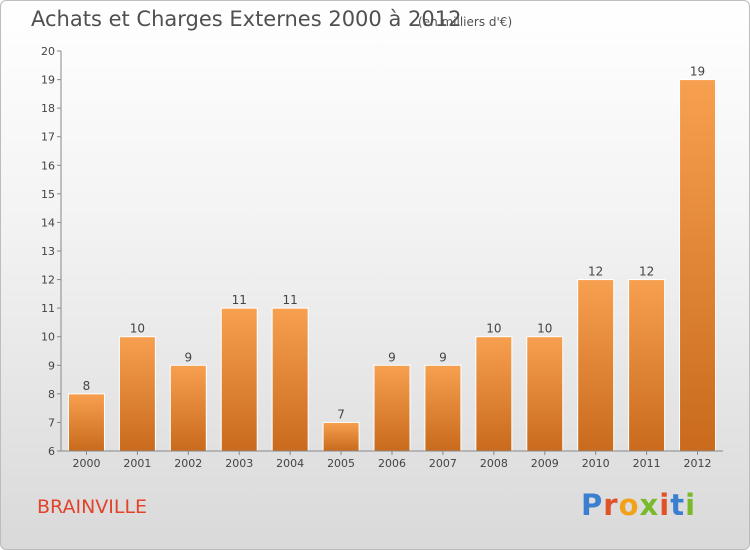 This screenshot has height=550, width=750. I want to click on y-tick-label: 15, so click(48, 194).